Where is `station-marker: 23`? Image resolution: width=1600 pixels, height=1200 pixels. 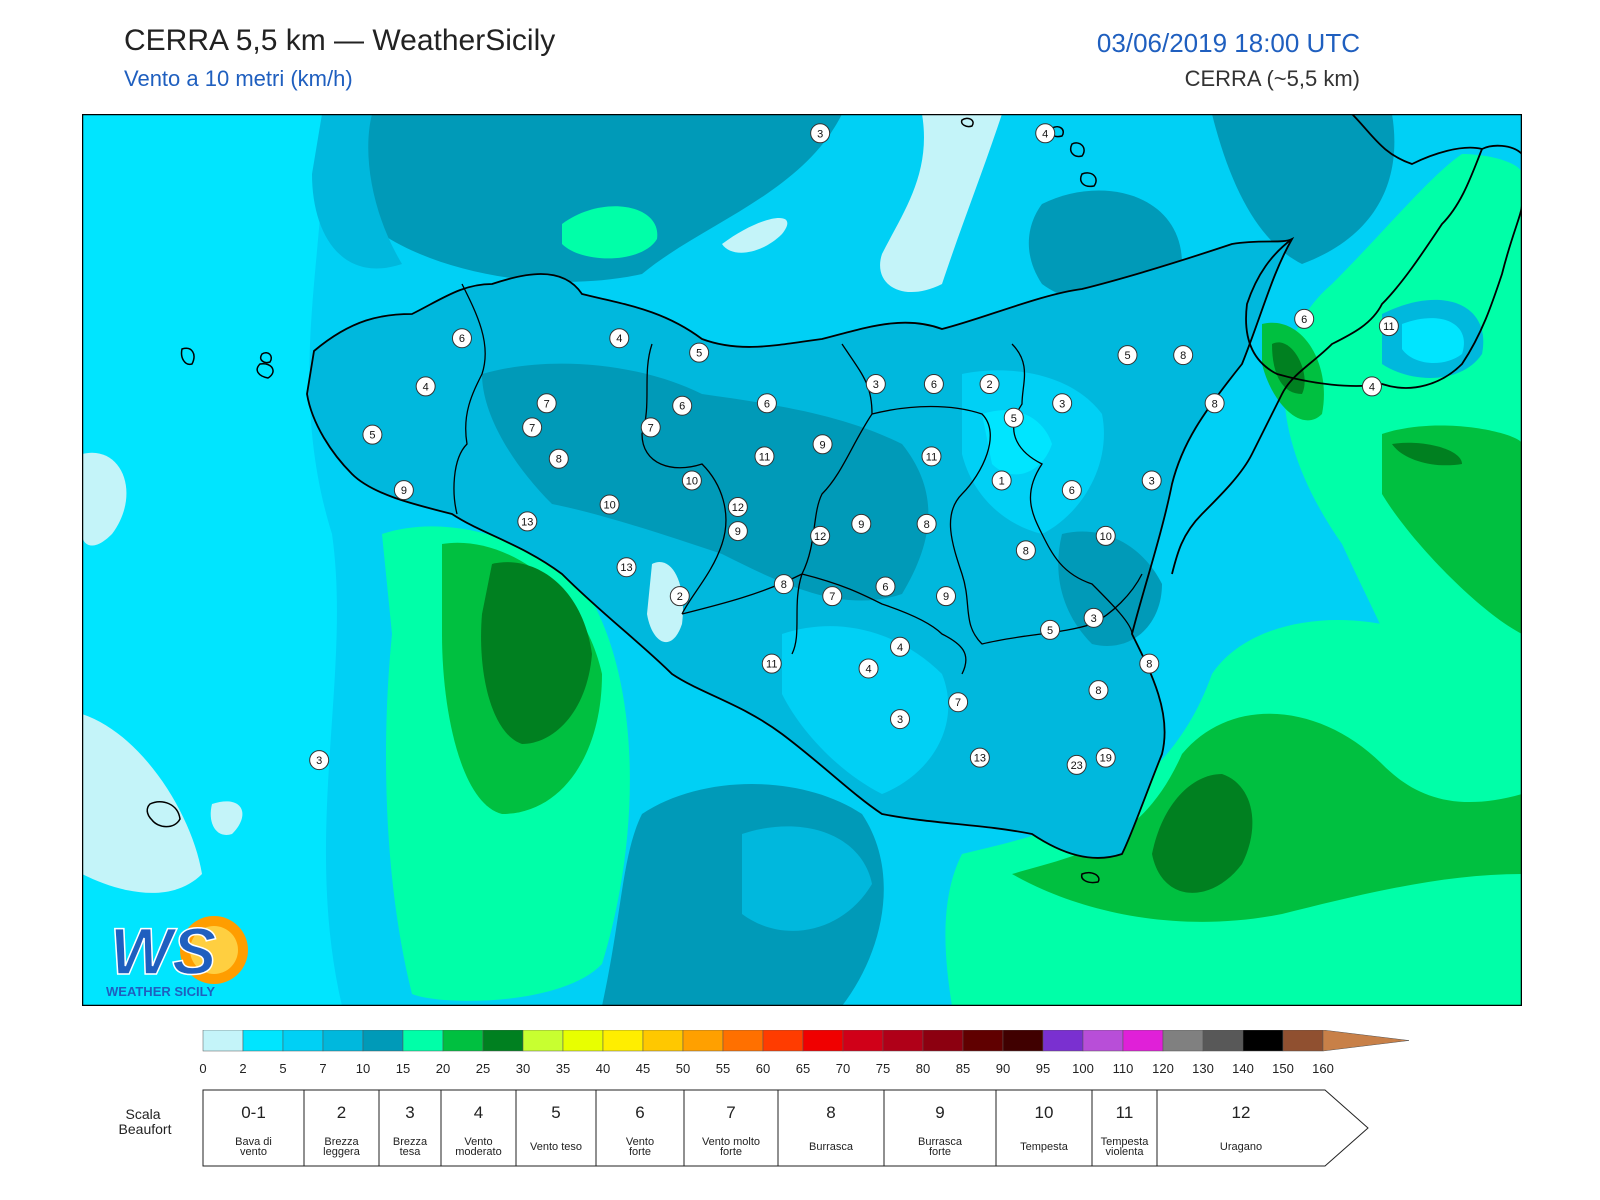 station-marker: 23 is located at coordinates (1076, 764).